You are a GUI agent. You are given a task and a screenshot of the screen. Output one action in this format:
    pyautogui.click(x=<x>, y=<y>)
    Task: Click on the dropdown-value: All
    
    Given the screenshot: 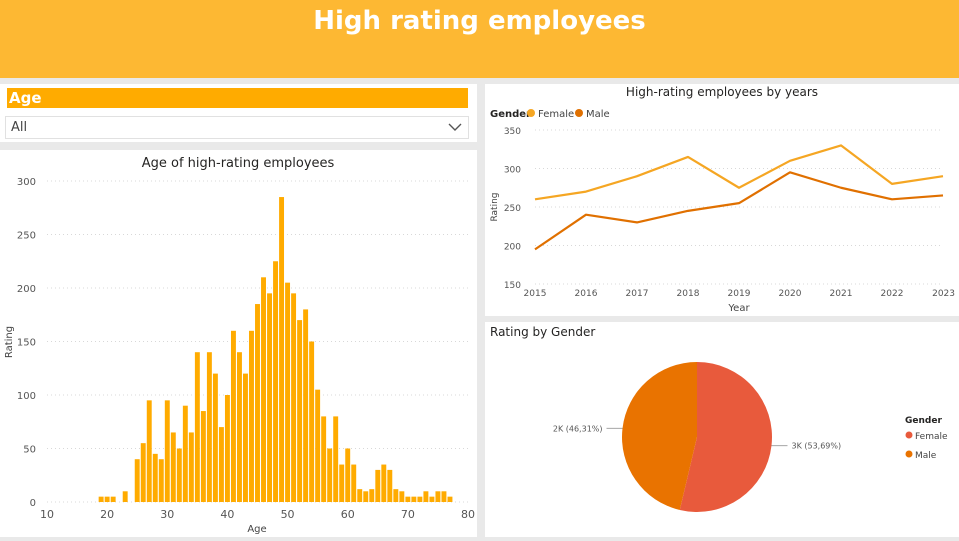 What is the action you would take?
    pyautogui.click(x=19, y=127)
    